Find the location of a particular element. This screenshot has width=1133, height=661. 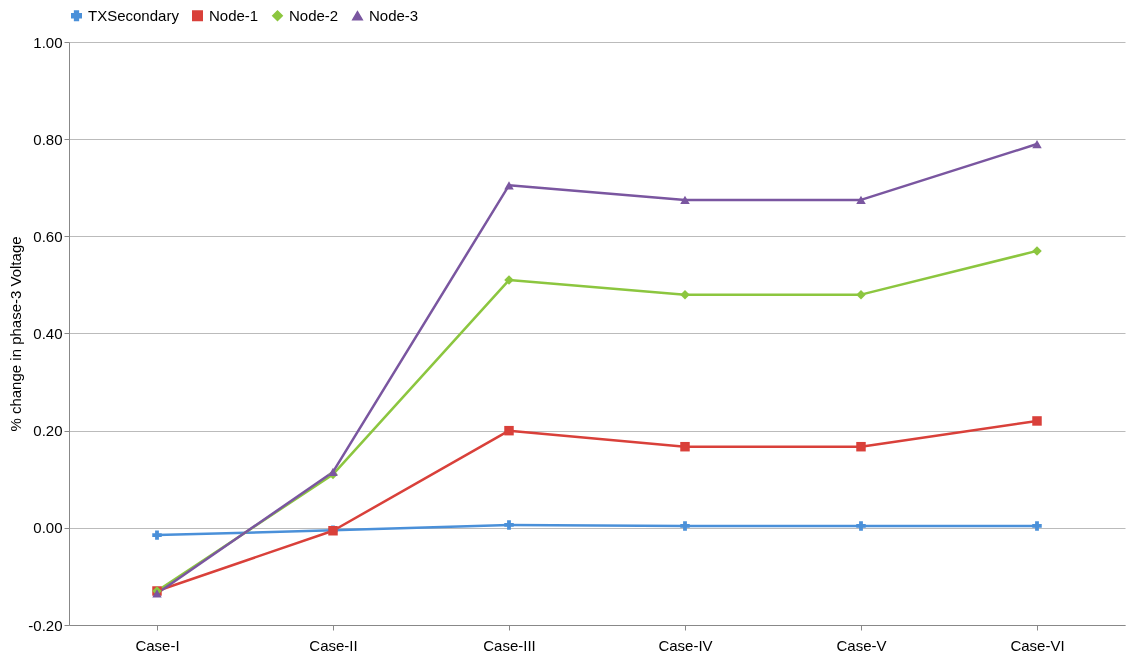

legend-label: Node-3 is located at coordinates (394, 15).